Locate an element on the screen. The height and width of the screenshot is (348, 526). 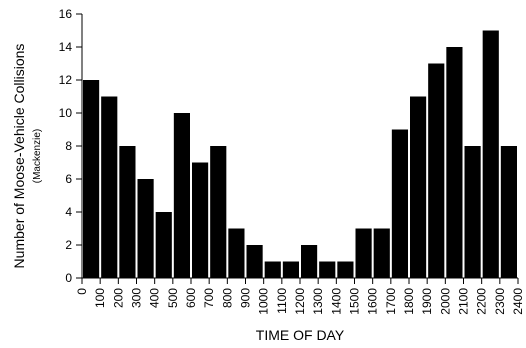
y-tick-label: 16 is located at coordinates (66, 14).